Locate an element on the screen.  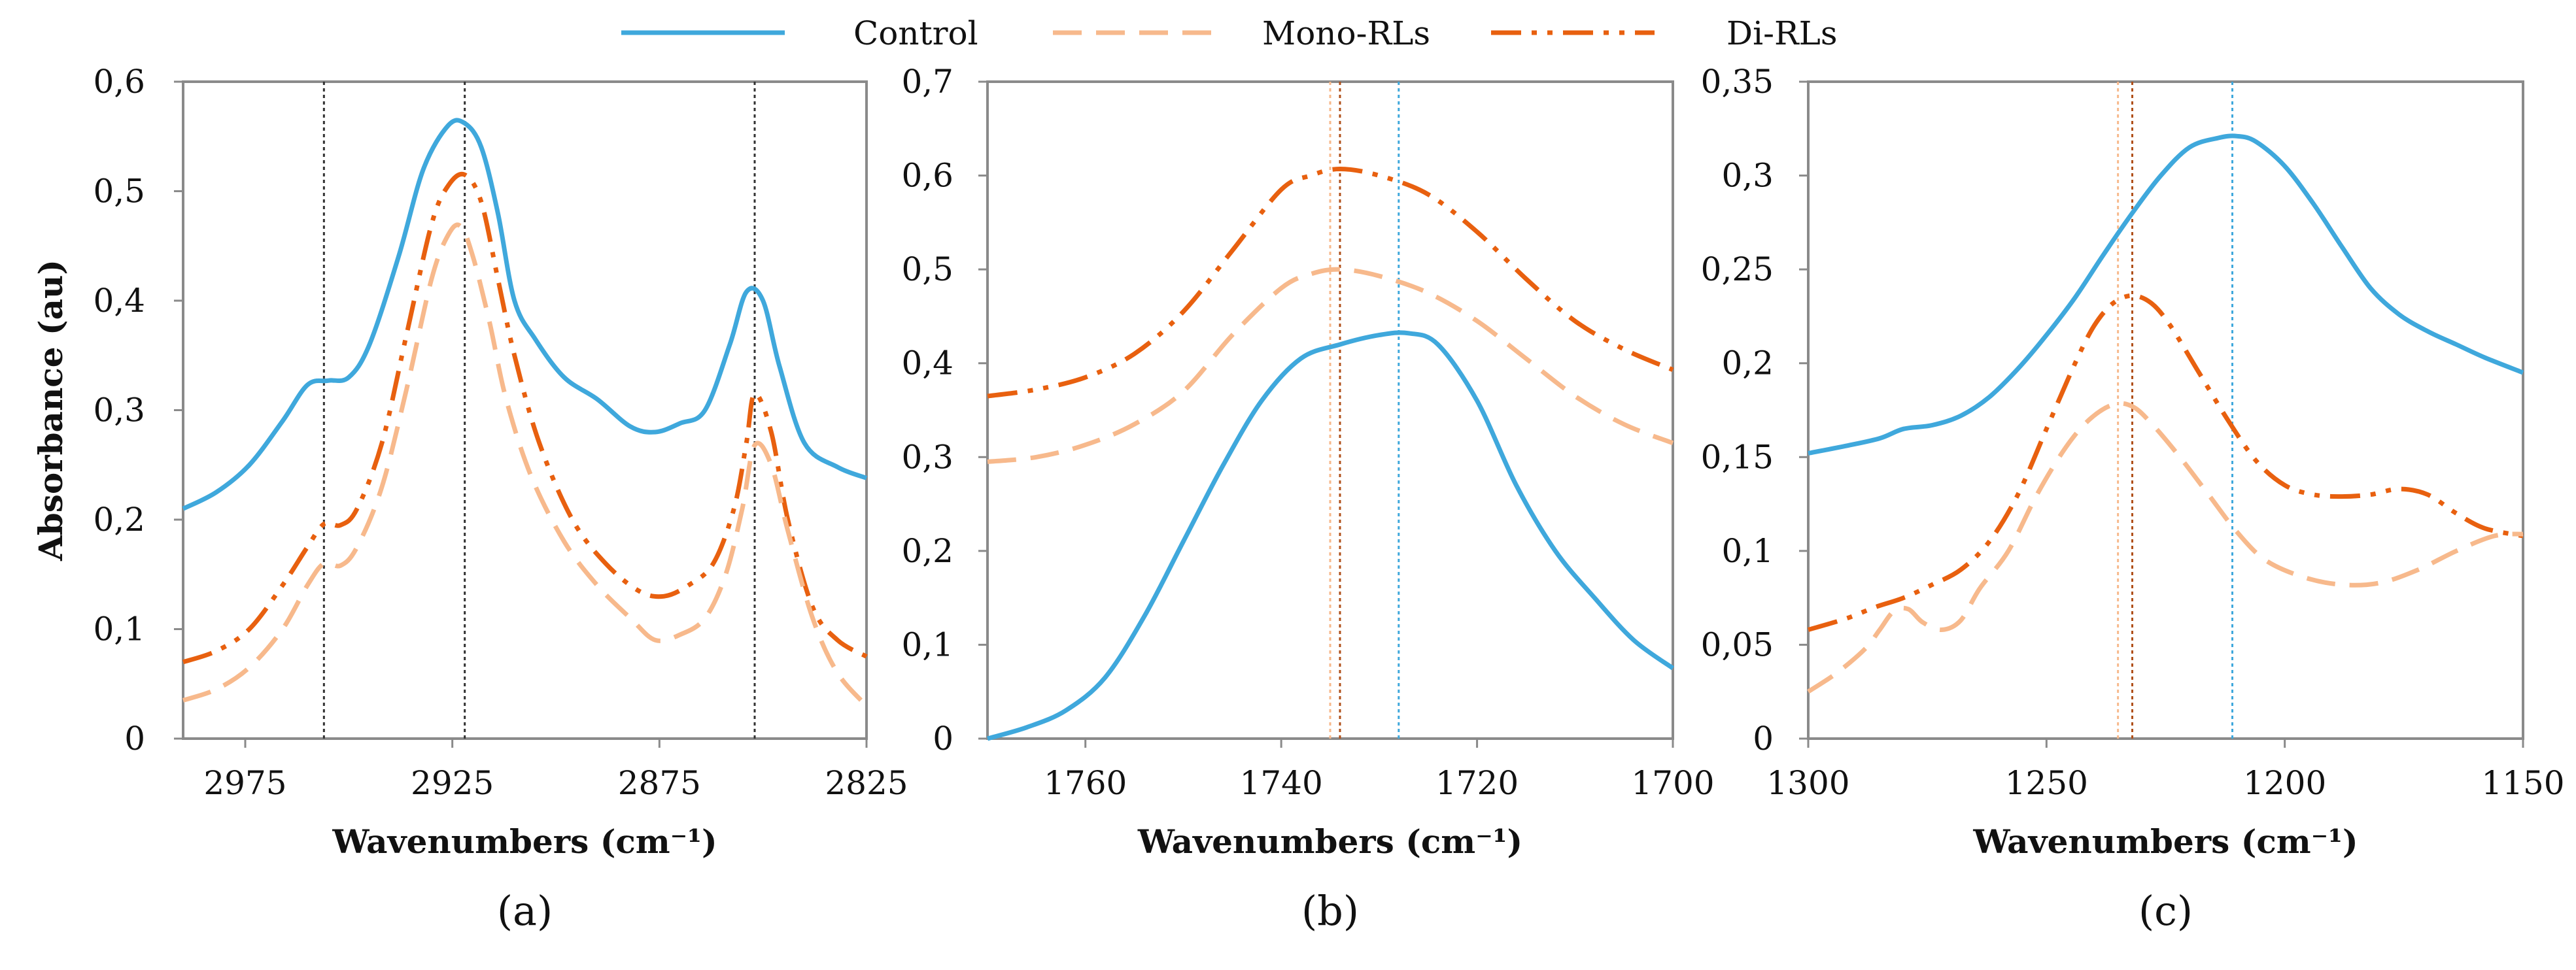
y-tick-label: 0,35 is located at coordinates (1738, 82).